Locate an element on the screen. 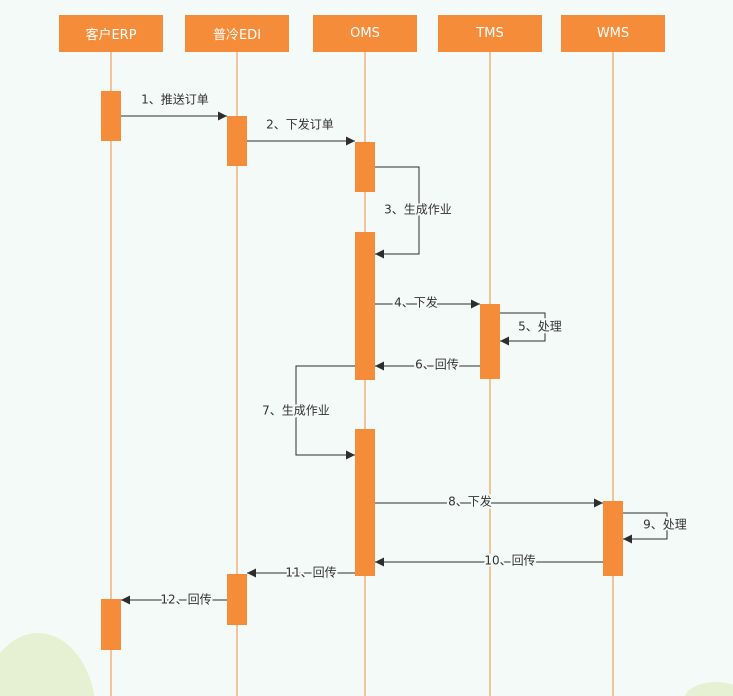  participant-oms: OMS is located at coordinates (365, 33).